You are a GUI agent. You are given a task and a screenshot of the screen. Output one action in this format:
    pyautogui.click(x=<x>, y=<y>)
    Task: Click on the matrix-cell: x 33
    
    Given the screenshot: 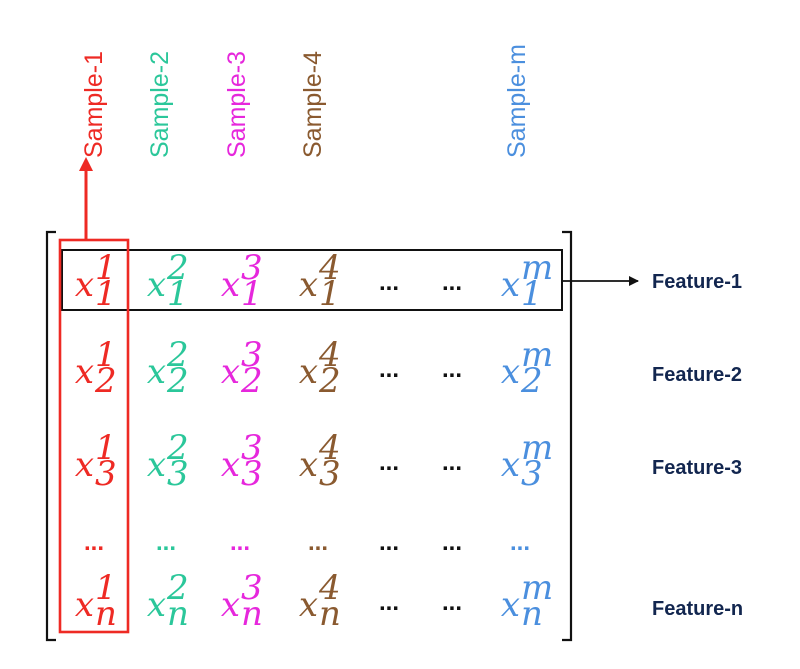 What is the action you would take?
    pyautogui.click(x=242, y=461)
    